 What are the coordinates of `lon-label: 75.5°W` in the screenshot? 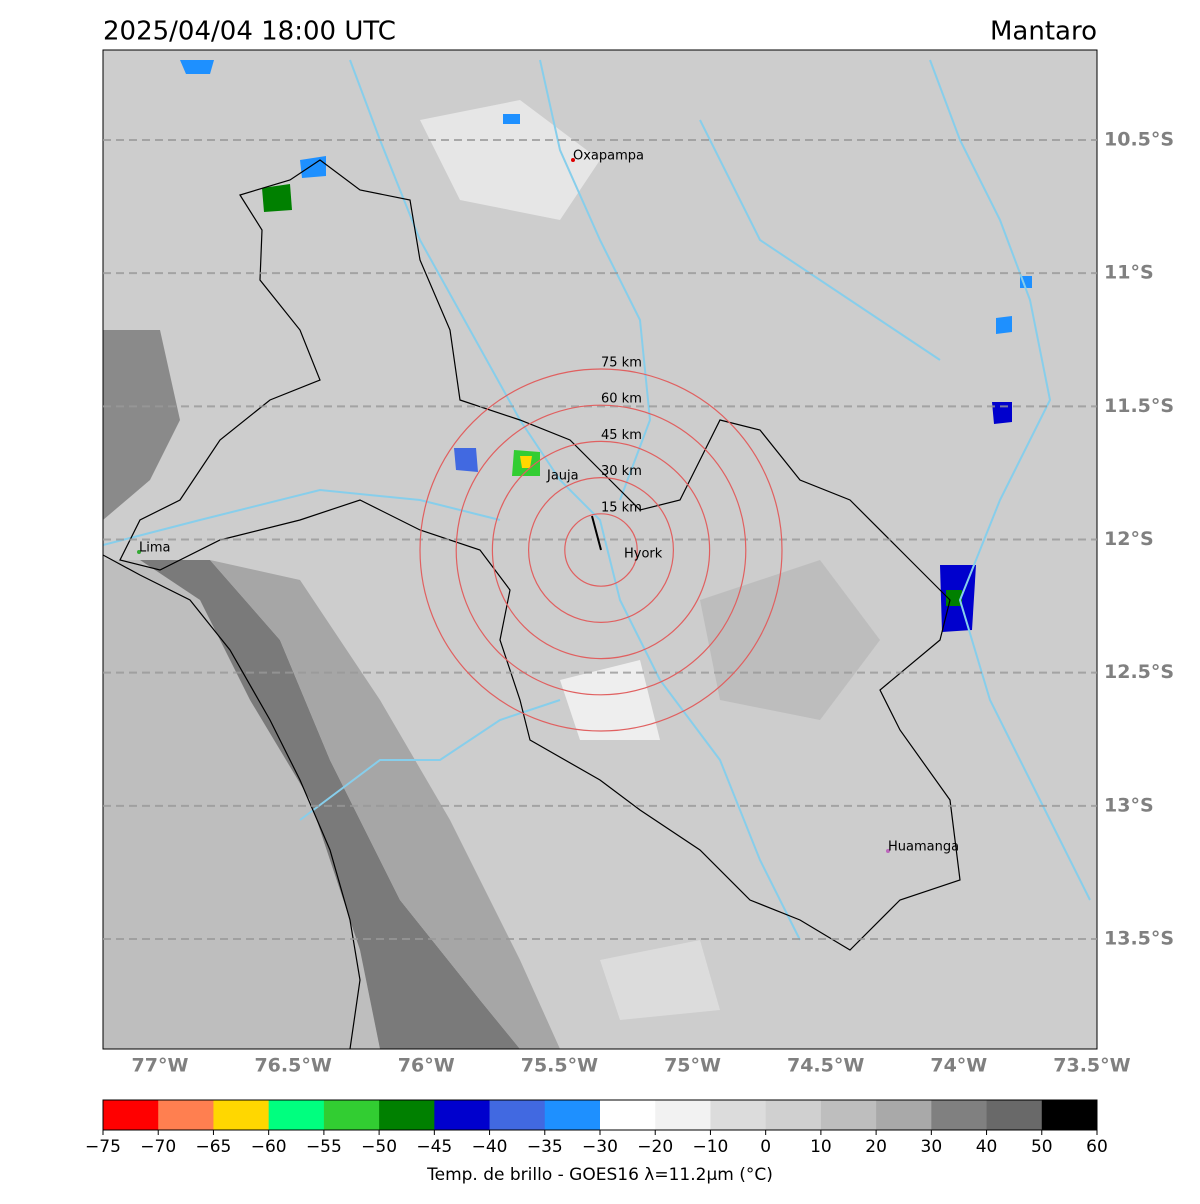 It's located at (559, 1066).